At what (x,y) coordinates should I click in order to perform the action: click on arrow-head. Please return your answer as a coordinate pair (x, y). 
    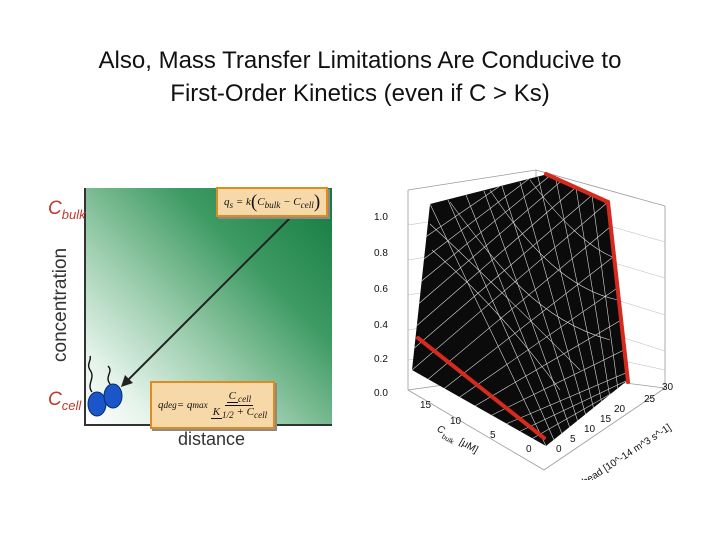
    Looking at the image, I should click on (127, 381).